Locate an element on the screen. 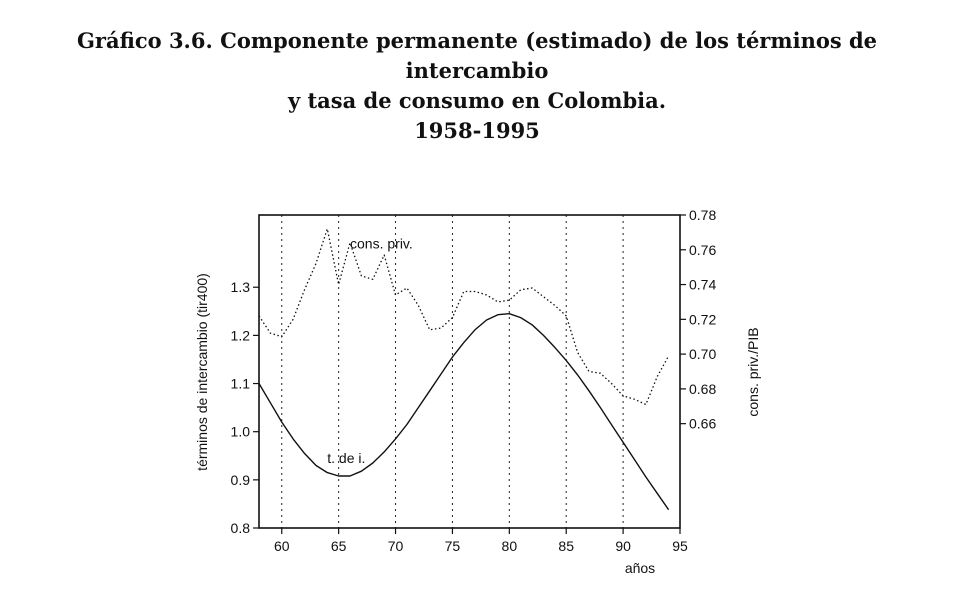 The height and width of the screenshot is (596, 954). x-axis: 60 65 70 75 80 85 90 95 is located at coordinates (481, 541).